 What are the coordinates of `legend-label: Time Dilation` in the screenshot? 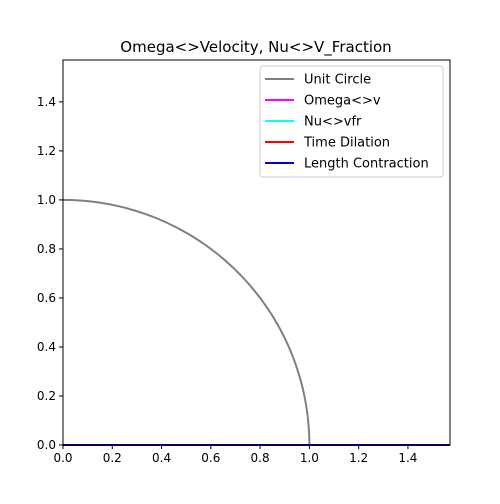 It's located at (346, 143).